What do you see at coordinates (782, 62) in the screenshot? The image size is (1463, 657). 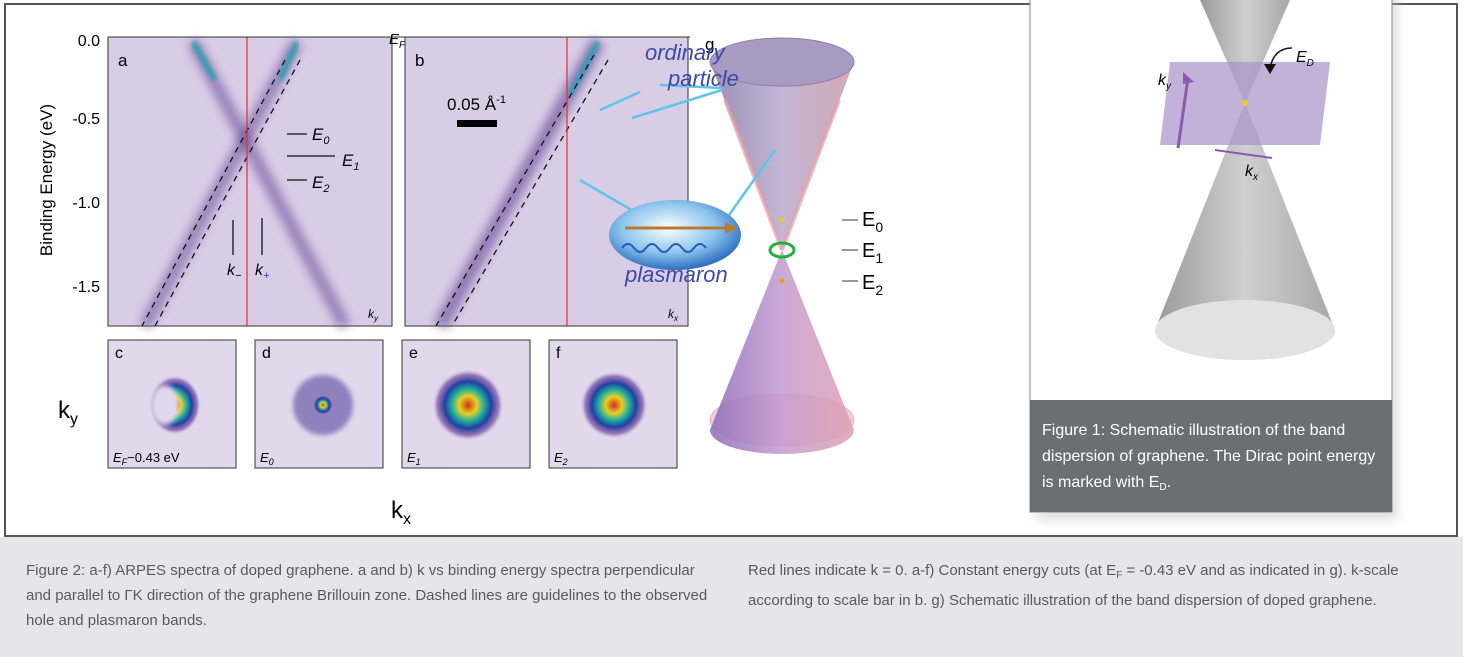 I see `cone-top` at bounding box center [782, 62].